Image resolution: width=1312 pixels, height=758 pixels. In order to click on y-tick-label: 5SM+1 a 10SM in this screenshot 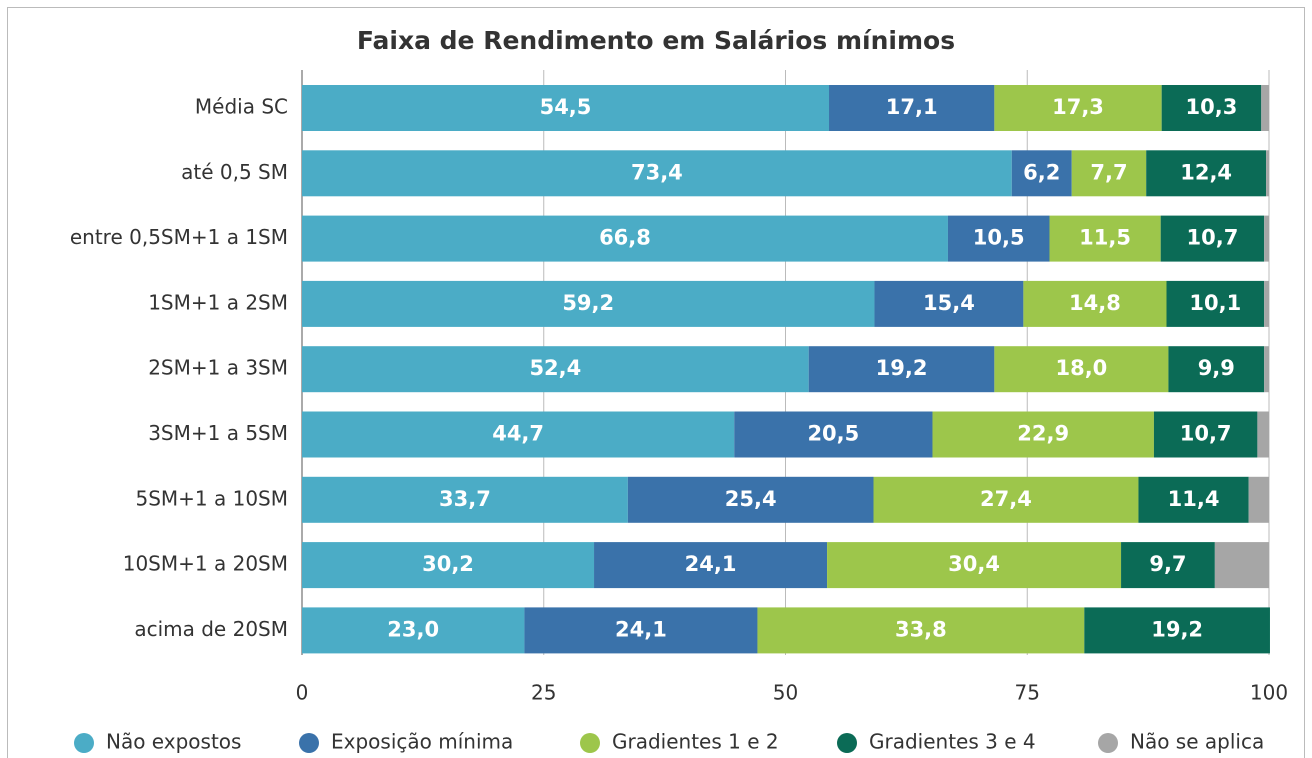, I will do `click(211, 498)`.